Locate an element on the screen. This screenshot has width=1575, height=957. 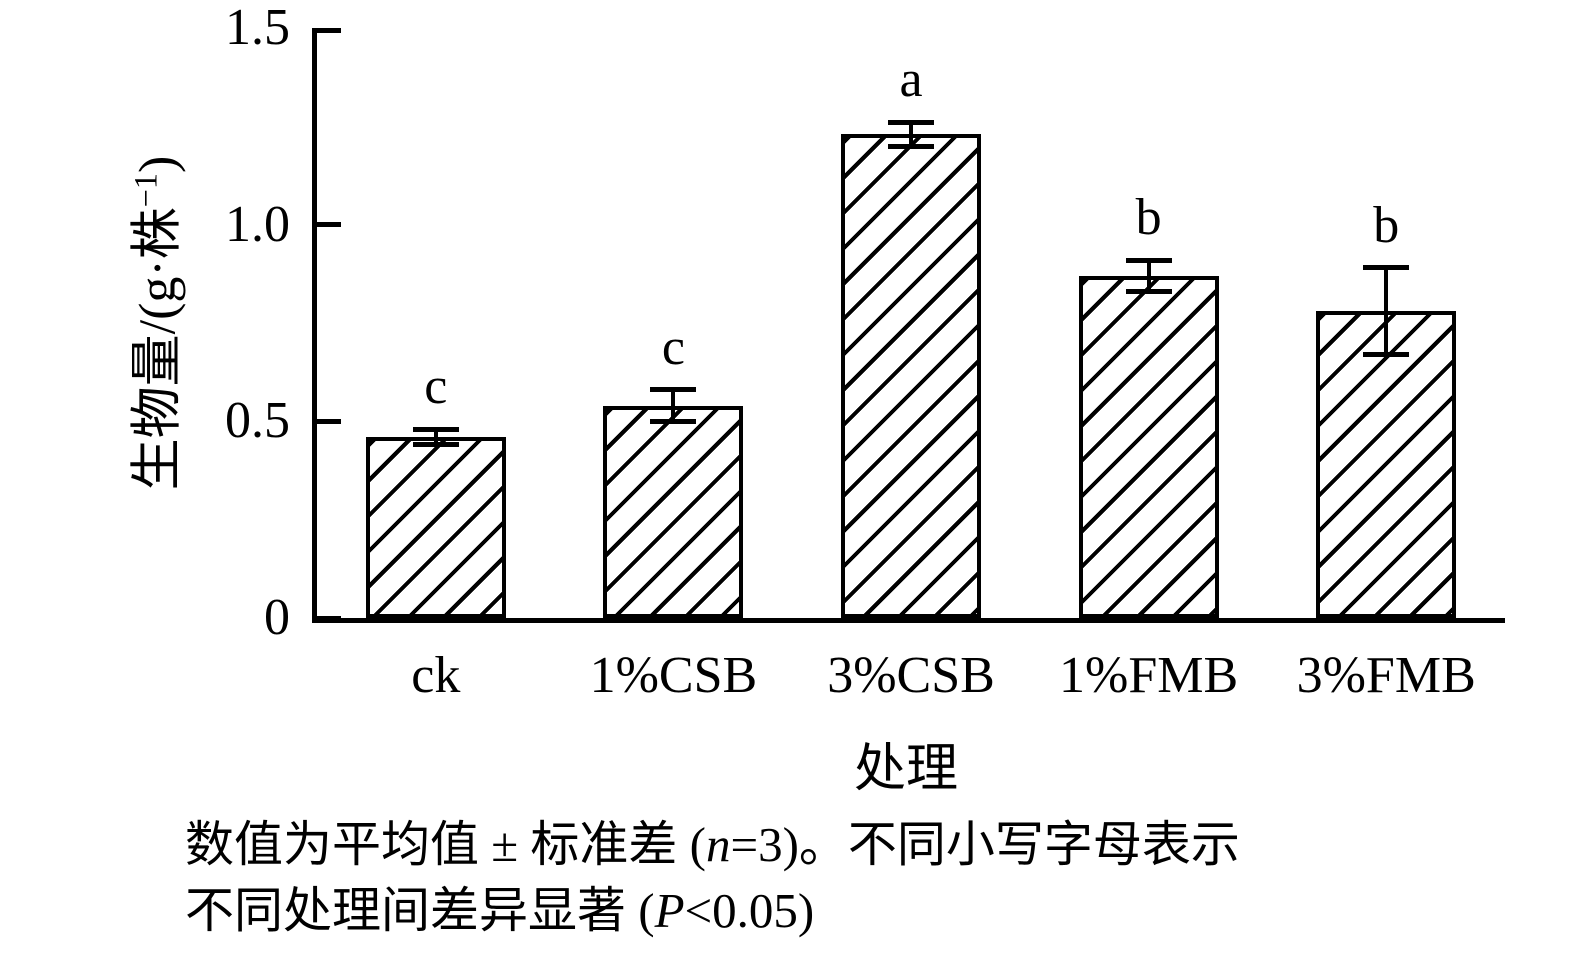
x-tick-label: 3%FMB is located at coordinates (1386, 675).